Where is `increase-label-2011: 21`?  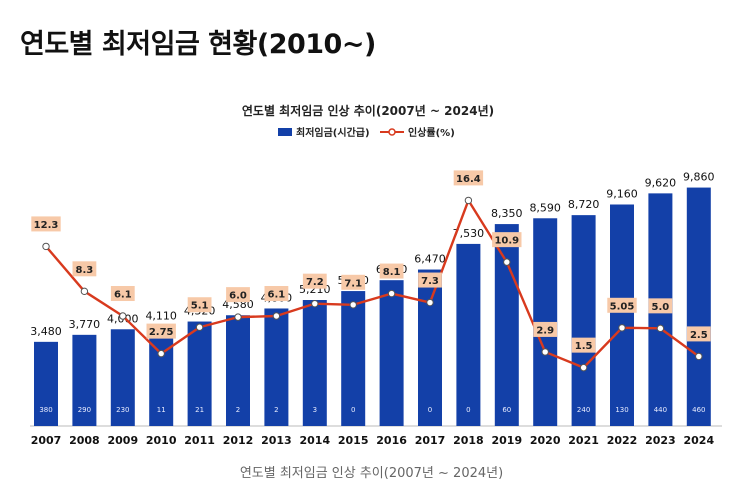
increase-label-2011: 21 is located at coordinates (199, 410).